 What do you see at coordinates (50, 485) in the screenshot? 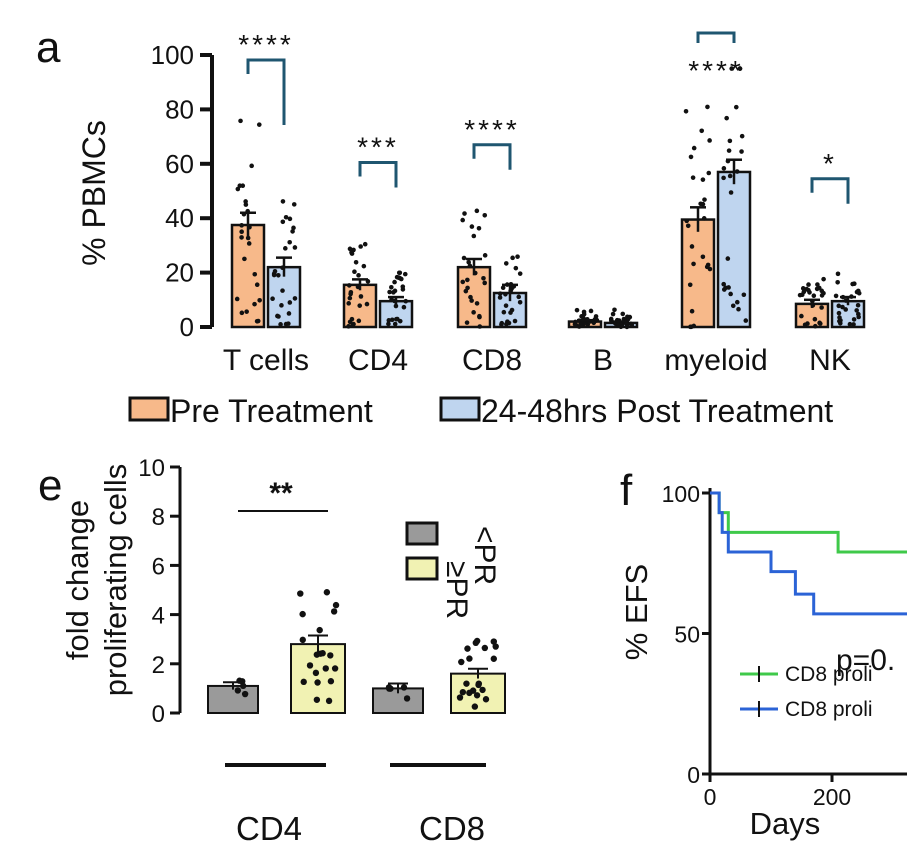
I see `panel-e-label: e` at bounding box center [50, 485].